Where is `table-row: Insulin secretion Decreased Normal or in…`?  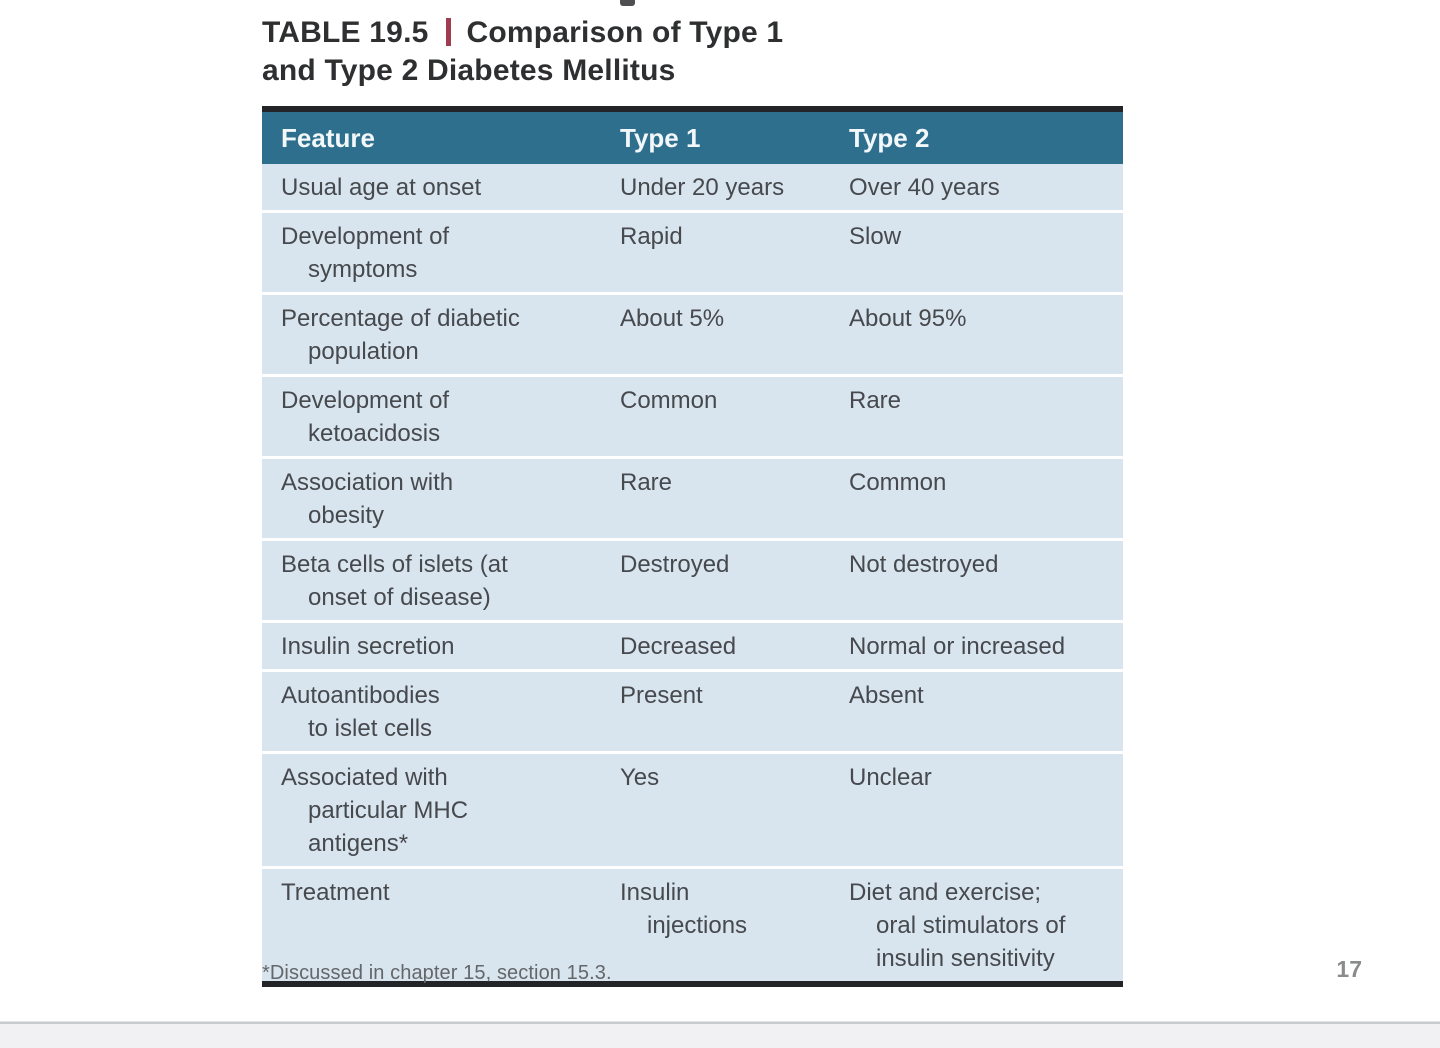 table-row: Insulin secretion Decreased Normal or in… is located at coordinates (692, 646).